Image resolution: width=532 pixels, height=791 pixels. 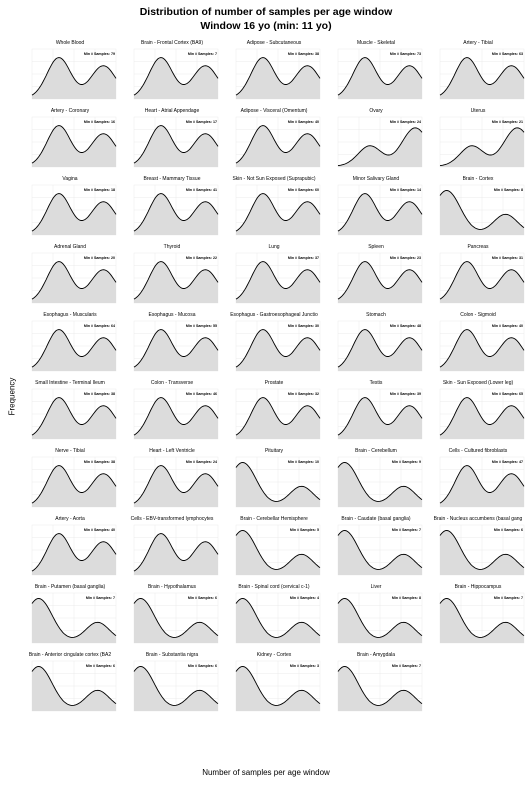 I want to click on min-samples-label: Min # Samples: 40, so click(x=99, y=530).